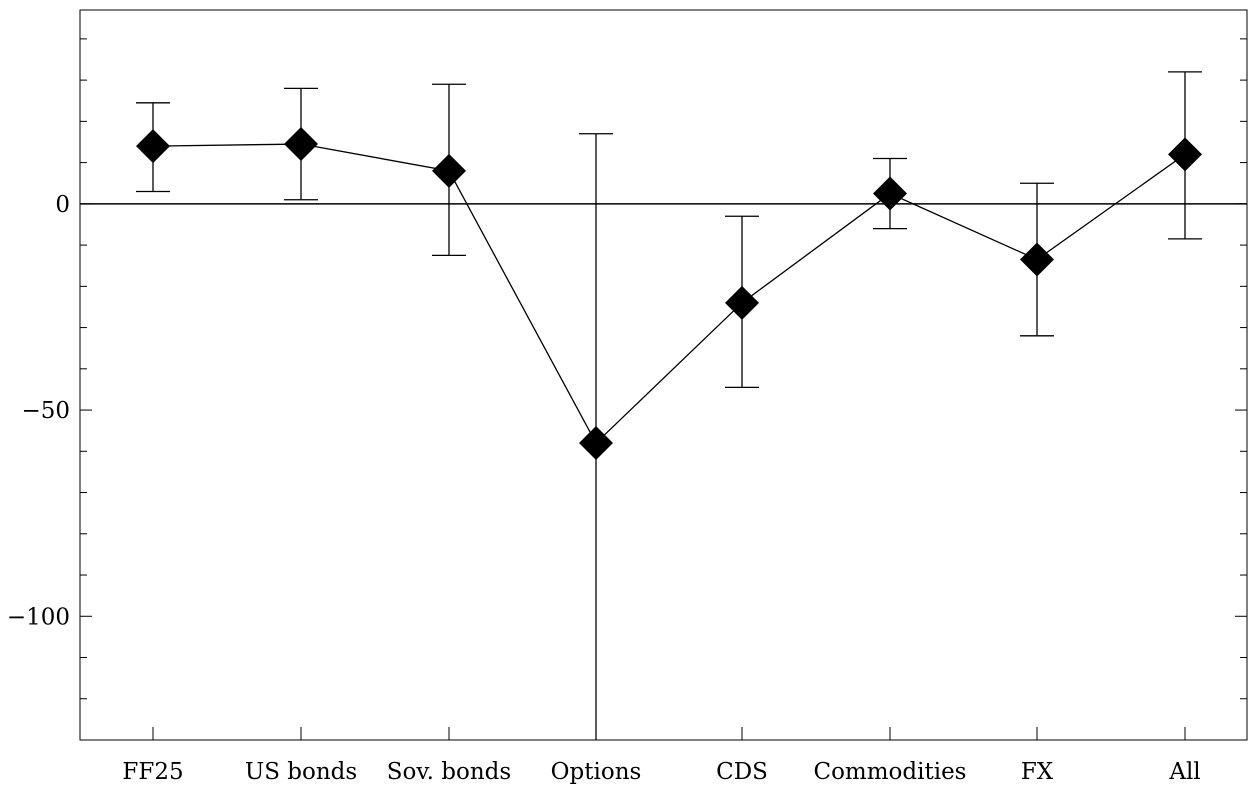  I want to click on x-tick-label: Sov. bonds, so click(449, 772).